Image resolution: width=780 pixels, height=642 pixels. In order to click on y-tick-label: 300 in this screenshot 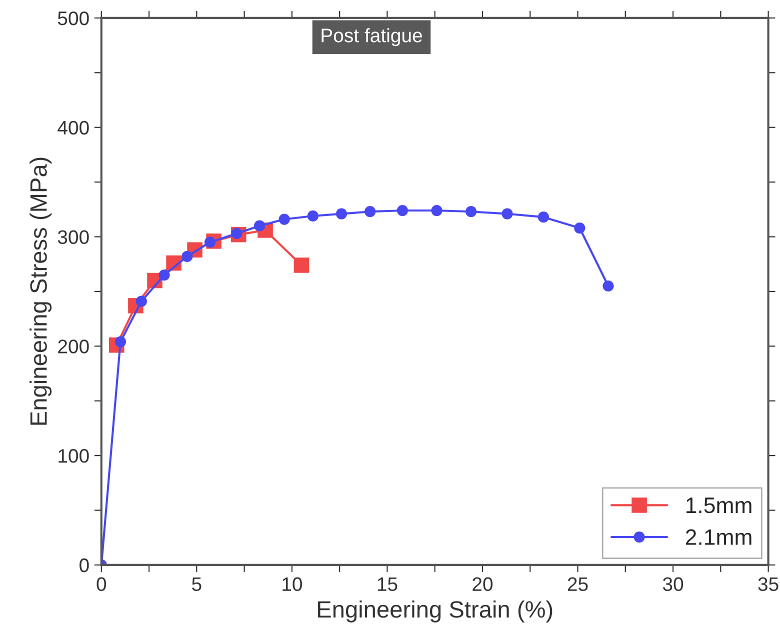, I will do `click(73, 237)`.